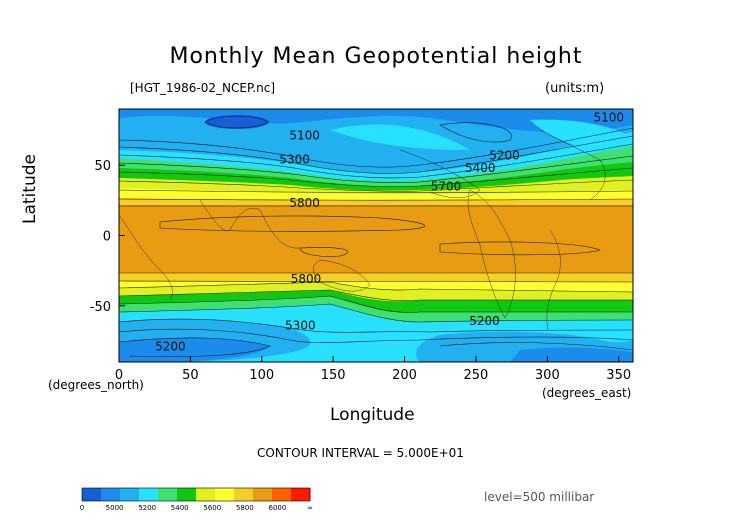 The width and height of the screenshot is (752, 532). I want to click on level-label: level=500 millibar, so click(539, 497).